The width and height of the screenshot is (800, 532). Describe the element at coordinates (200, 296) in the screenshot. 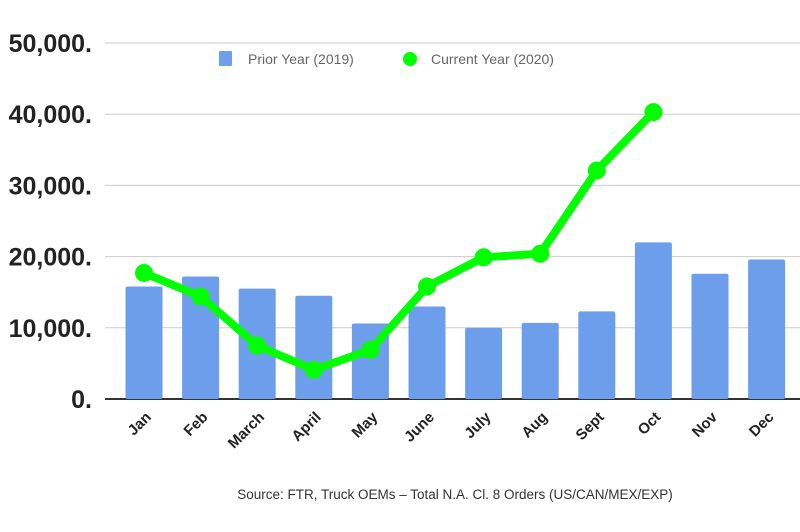

I see `point-feb` at that location.